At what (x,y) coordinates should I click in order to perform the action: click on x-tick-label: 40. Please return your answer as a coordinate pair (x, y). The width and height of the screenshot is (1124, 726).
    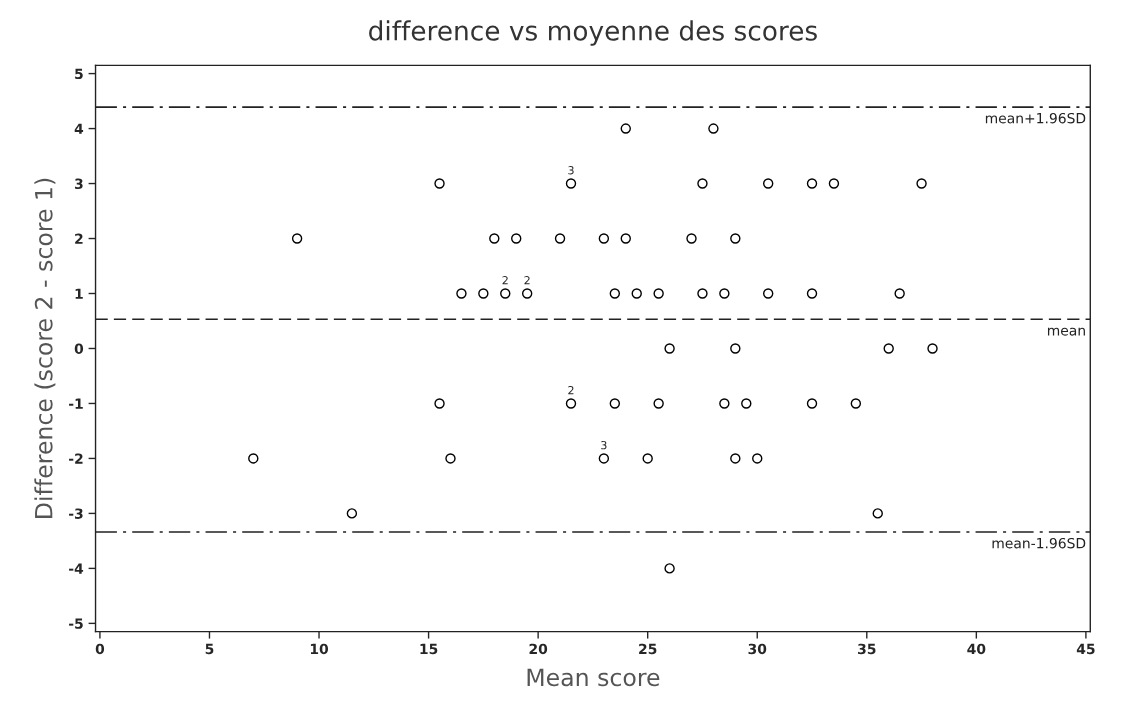
    Looking at the image, I should click on (976, 649).